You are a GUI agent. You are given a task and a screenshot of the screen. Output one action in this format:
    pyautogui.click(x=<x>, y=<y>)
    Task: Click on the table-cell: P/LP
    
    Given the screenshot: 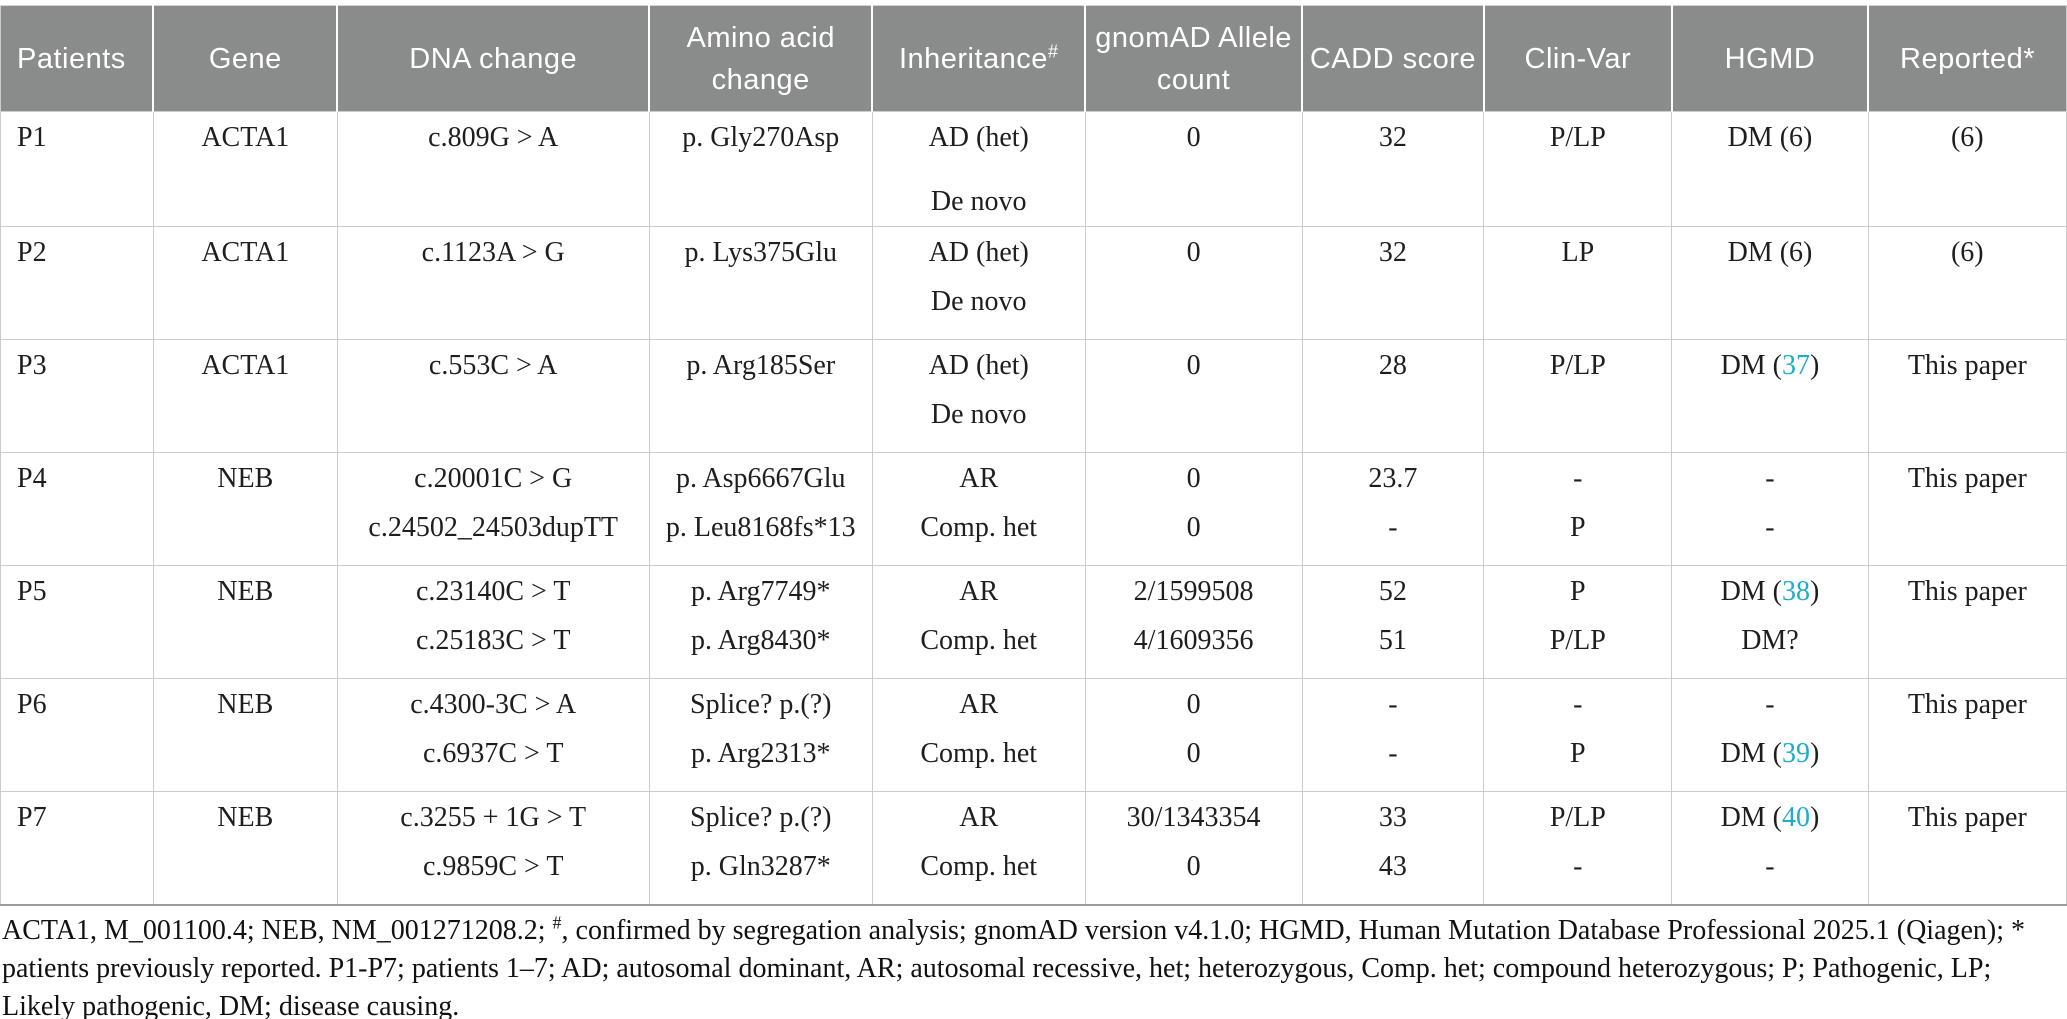 What is the action you would take?
    pyautogui.click(x=1578, y=396)
    